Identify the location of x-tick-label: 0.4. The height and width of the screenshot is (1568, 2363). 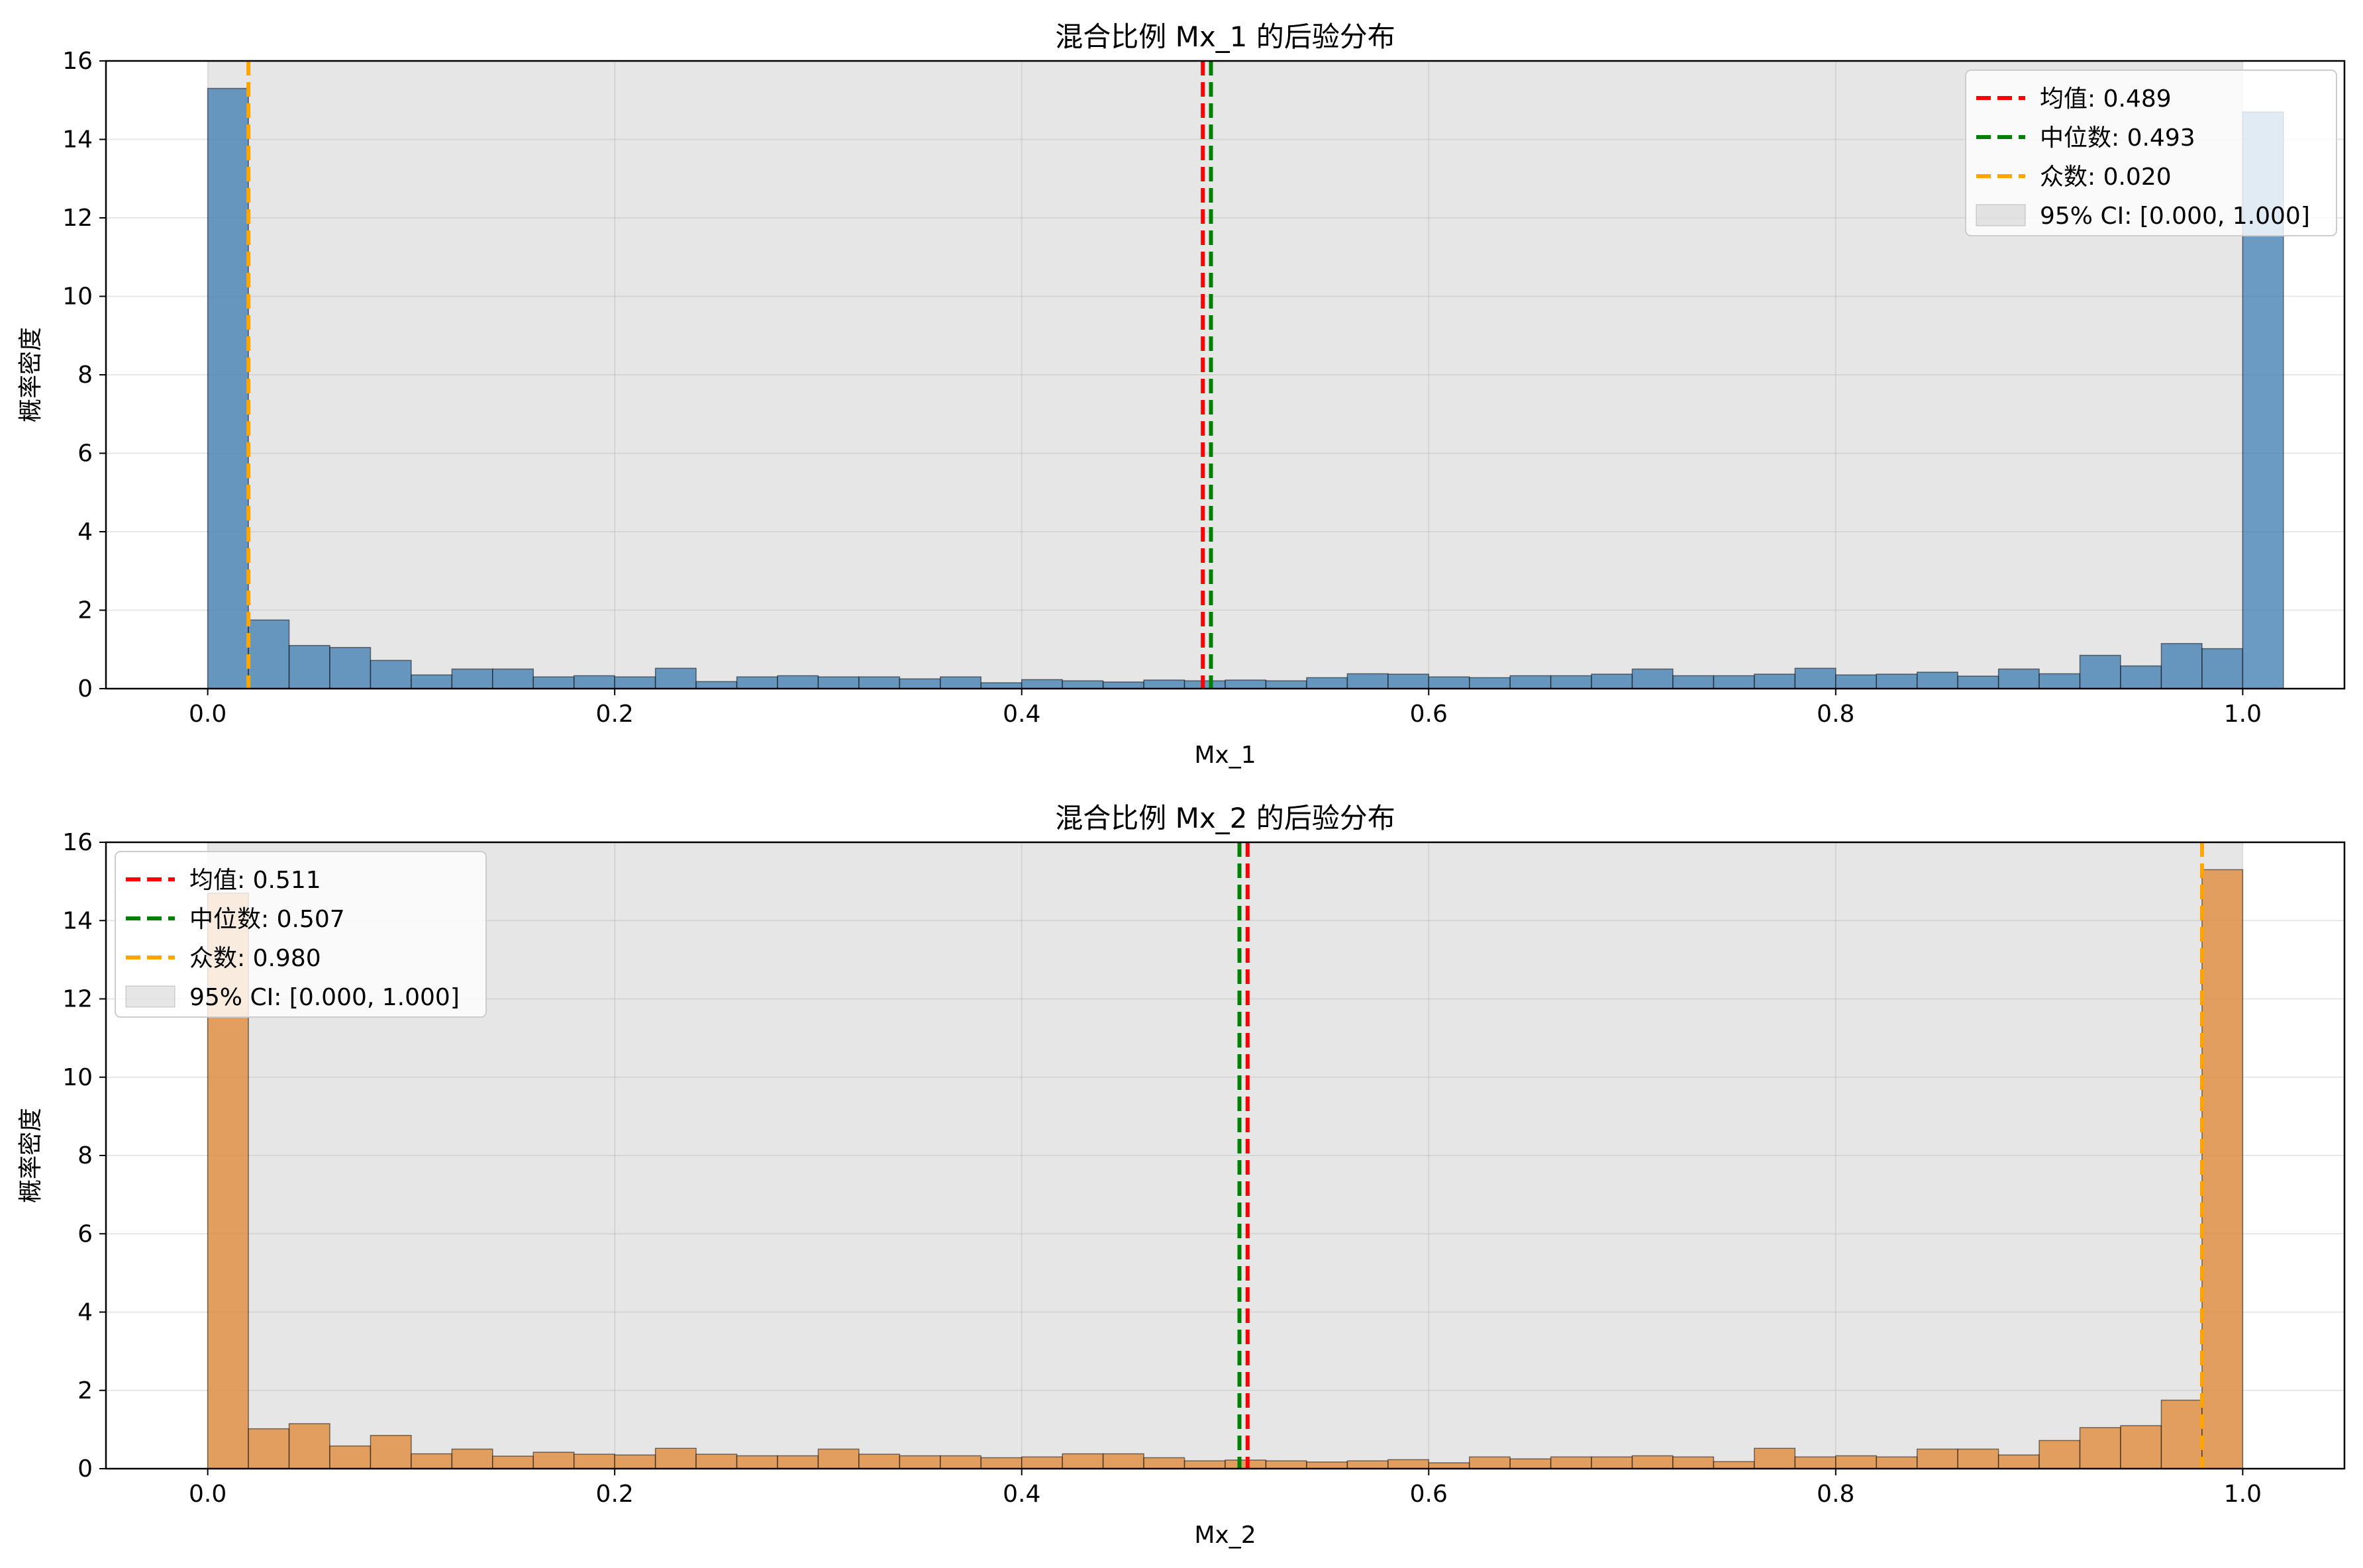
(1022, 714).